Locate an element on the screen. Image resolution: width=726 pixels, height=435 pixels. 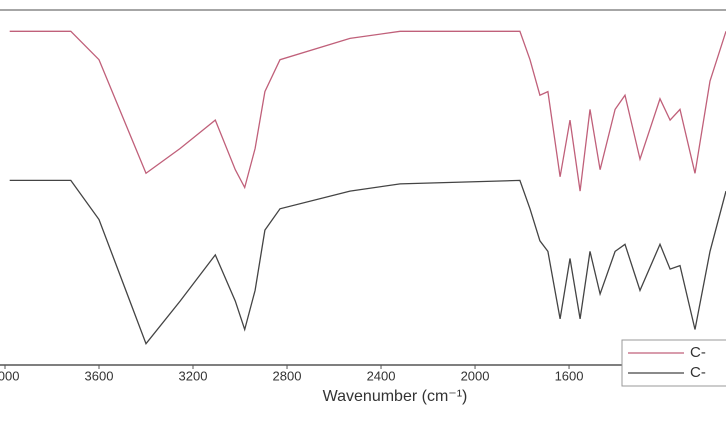
x-tick-label: 4000 is located at coordinates (9, 375).